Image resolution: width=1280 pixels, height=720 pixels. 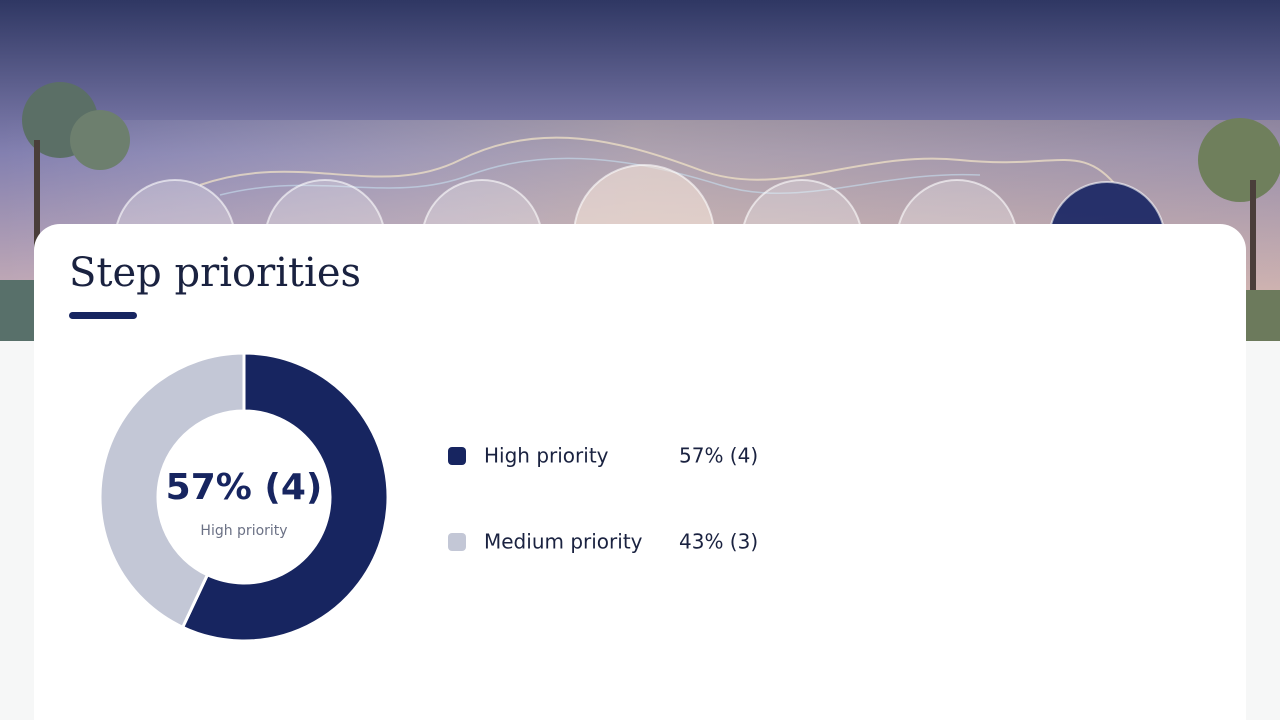 What do you see at coordinates (546, 456) in the screenshot?
I see `legend-label: High priority` at bounding box center [546, 456].